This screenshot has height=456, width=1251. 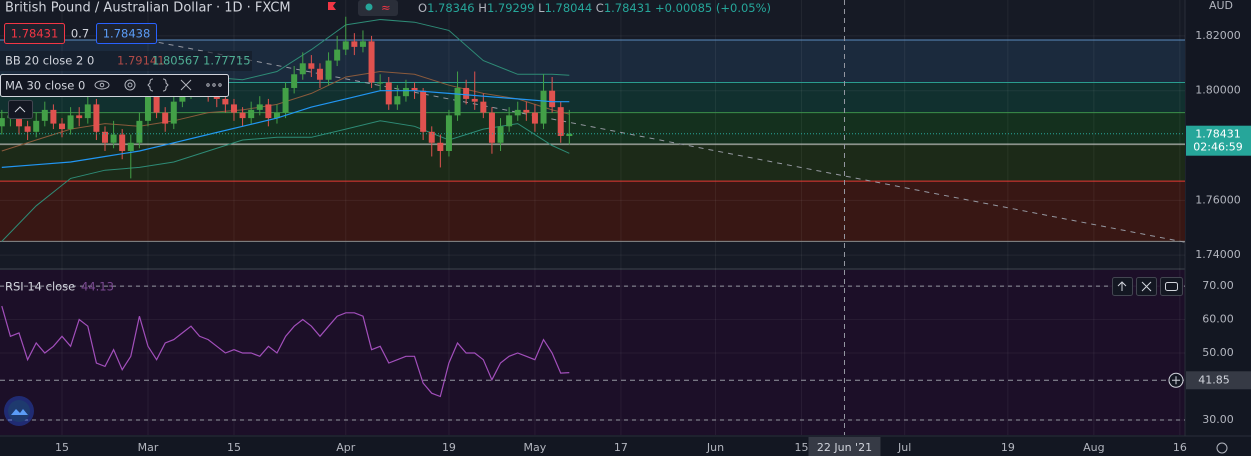 I want to click on logo, so click(x=19, y=411).